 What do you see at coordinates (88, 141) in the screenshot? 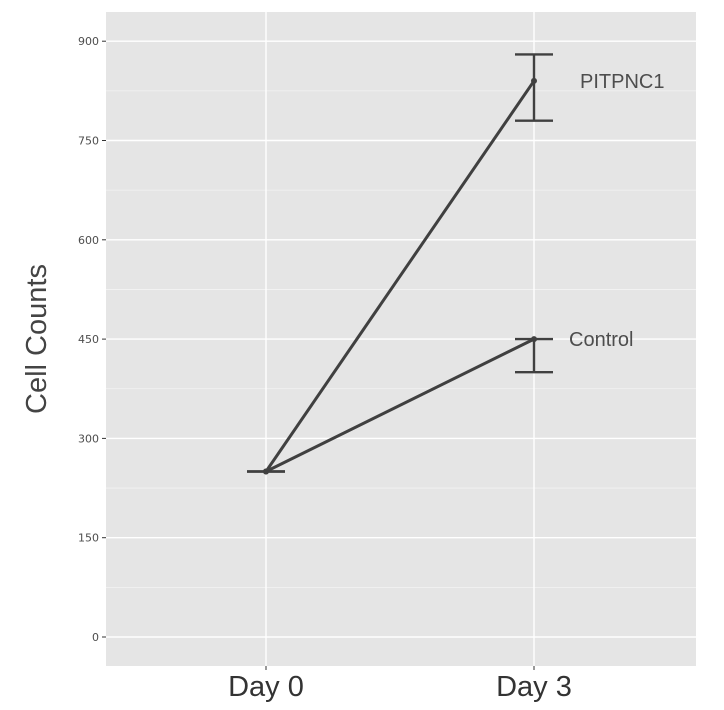
I see `y-tick-label: 750` at bounding box center [88, 141].